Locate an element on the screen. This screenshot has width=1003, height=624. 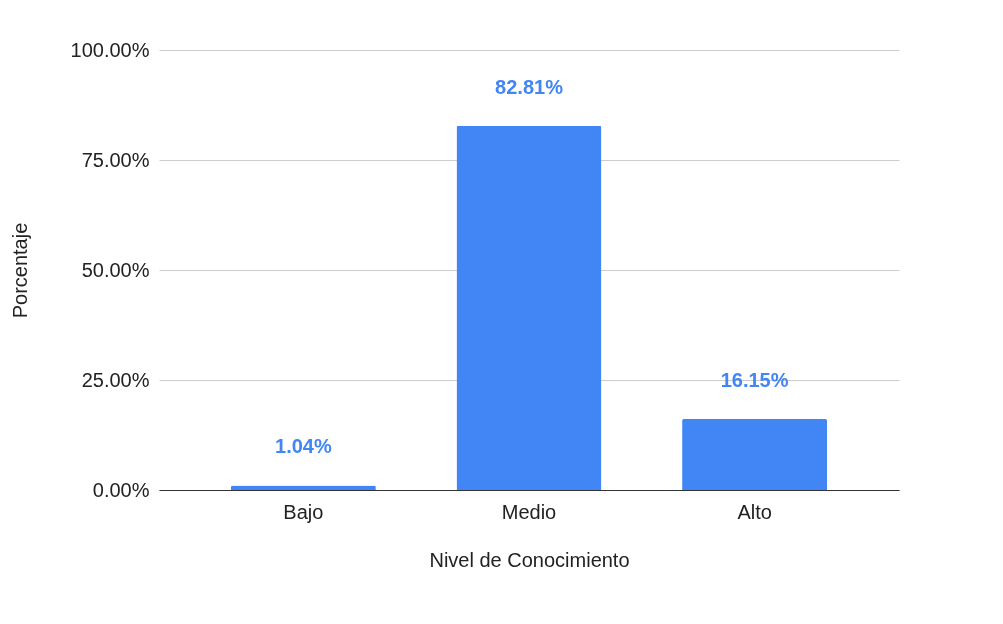
y-axis-title: Porcentaje is located at coordinates (19, 270).